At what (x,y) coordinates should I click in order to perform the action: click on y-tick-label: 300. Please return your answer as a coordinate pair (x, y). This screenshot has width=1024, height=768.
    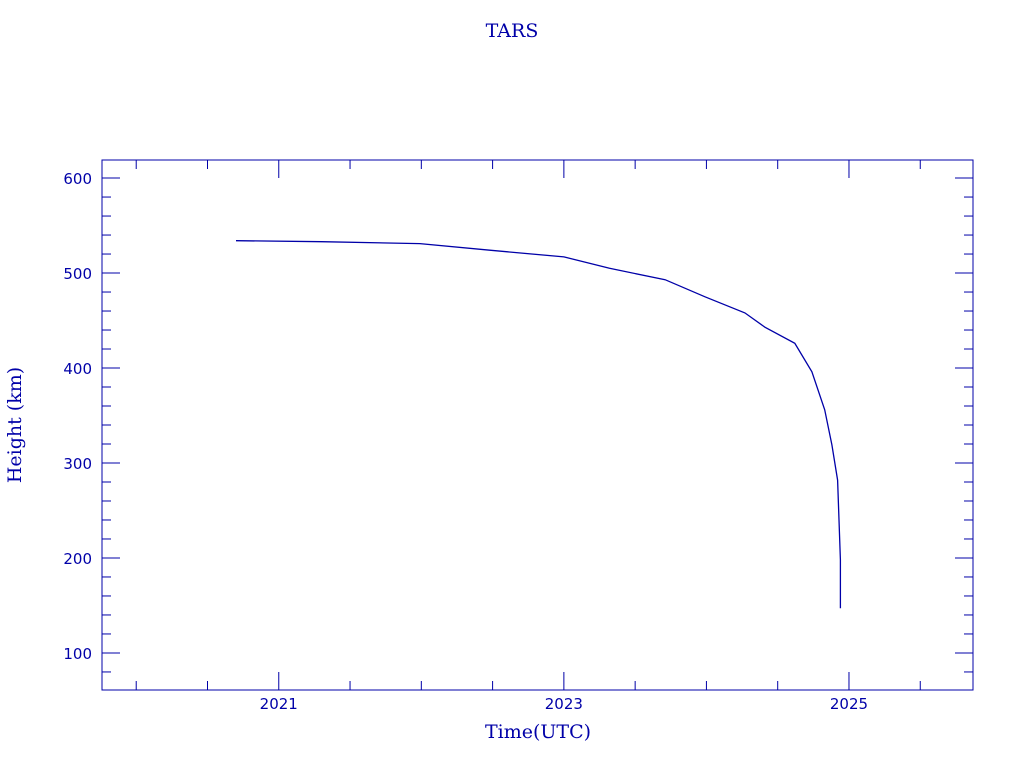
    Looking at the image, I should click on (77, 464).